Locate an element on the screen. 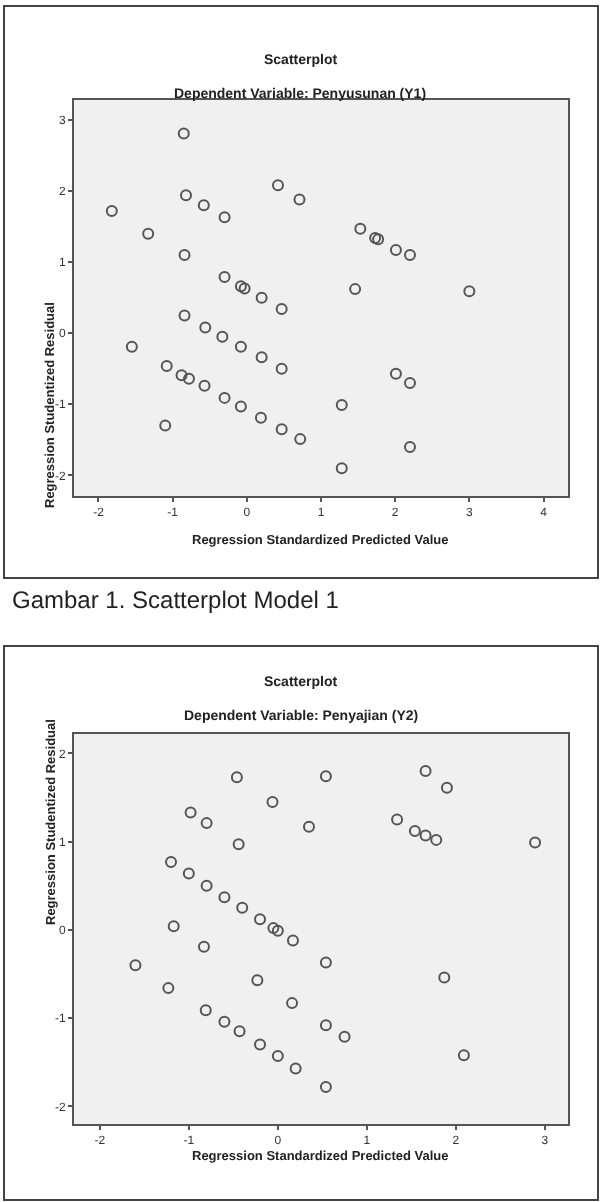  text: Gambar 1. Scatterplot Model 1 is located at coordinates (176, 600).